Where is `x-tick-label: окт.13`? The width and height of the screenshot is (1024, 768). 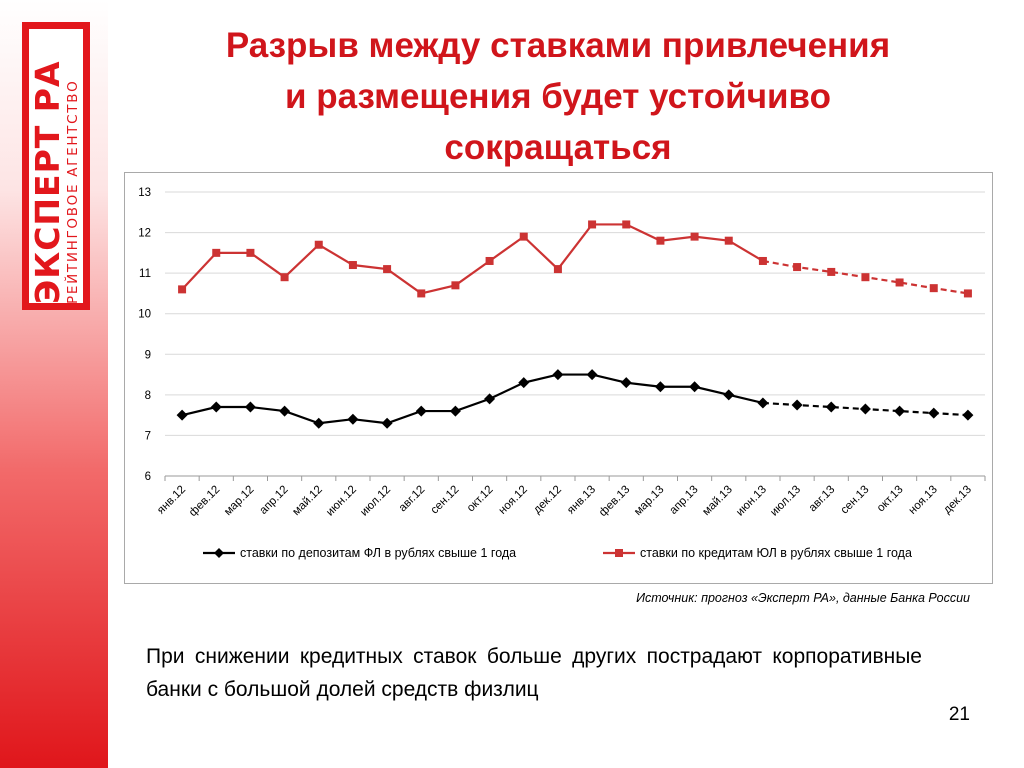 x-tick-label: окт.13 is located at coordinates (890, 499).